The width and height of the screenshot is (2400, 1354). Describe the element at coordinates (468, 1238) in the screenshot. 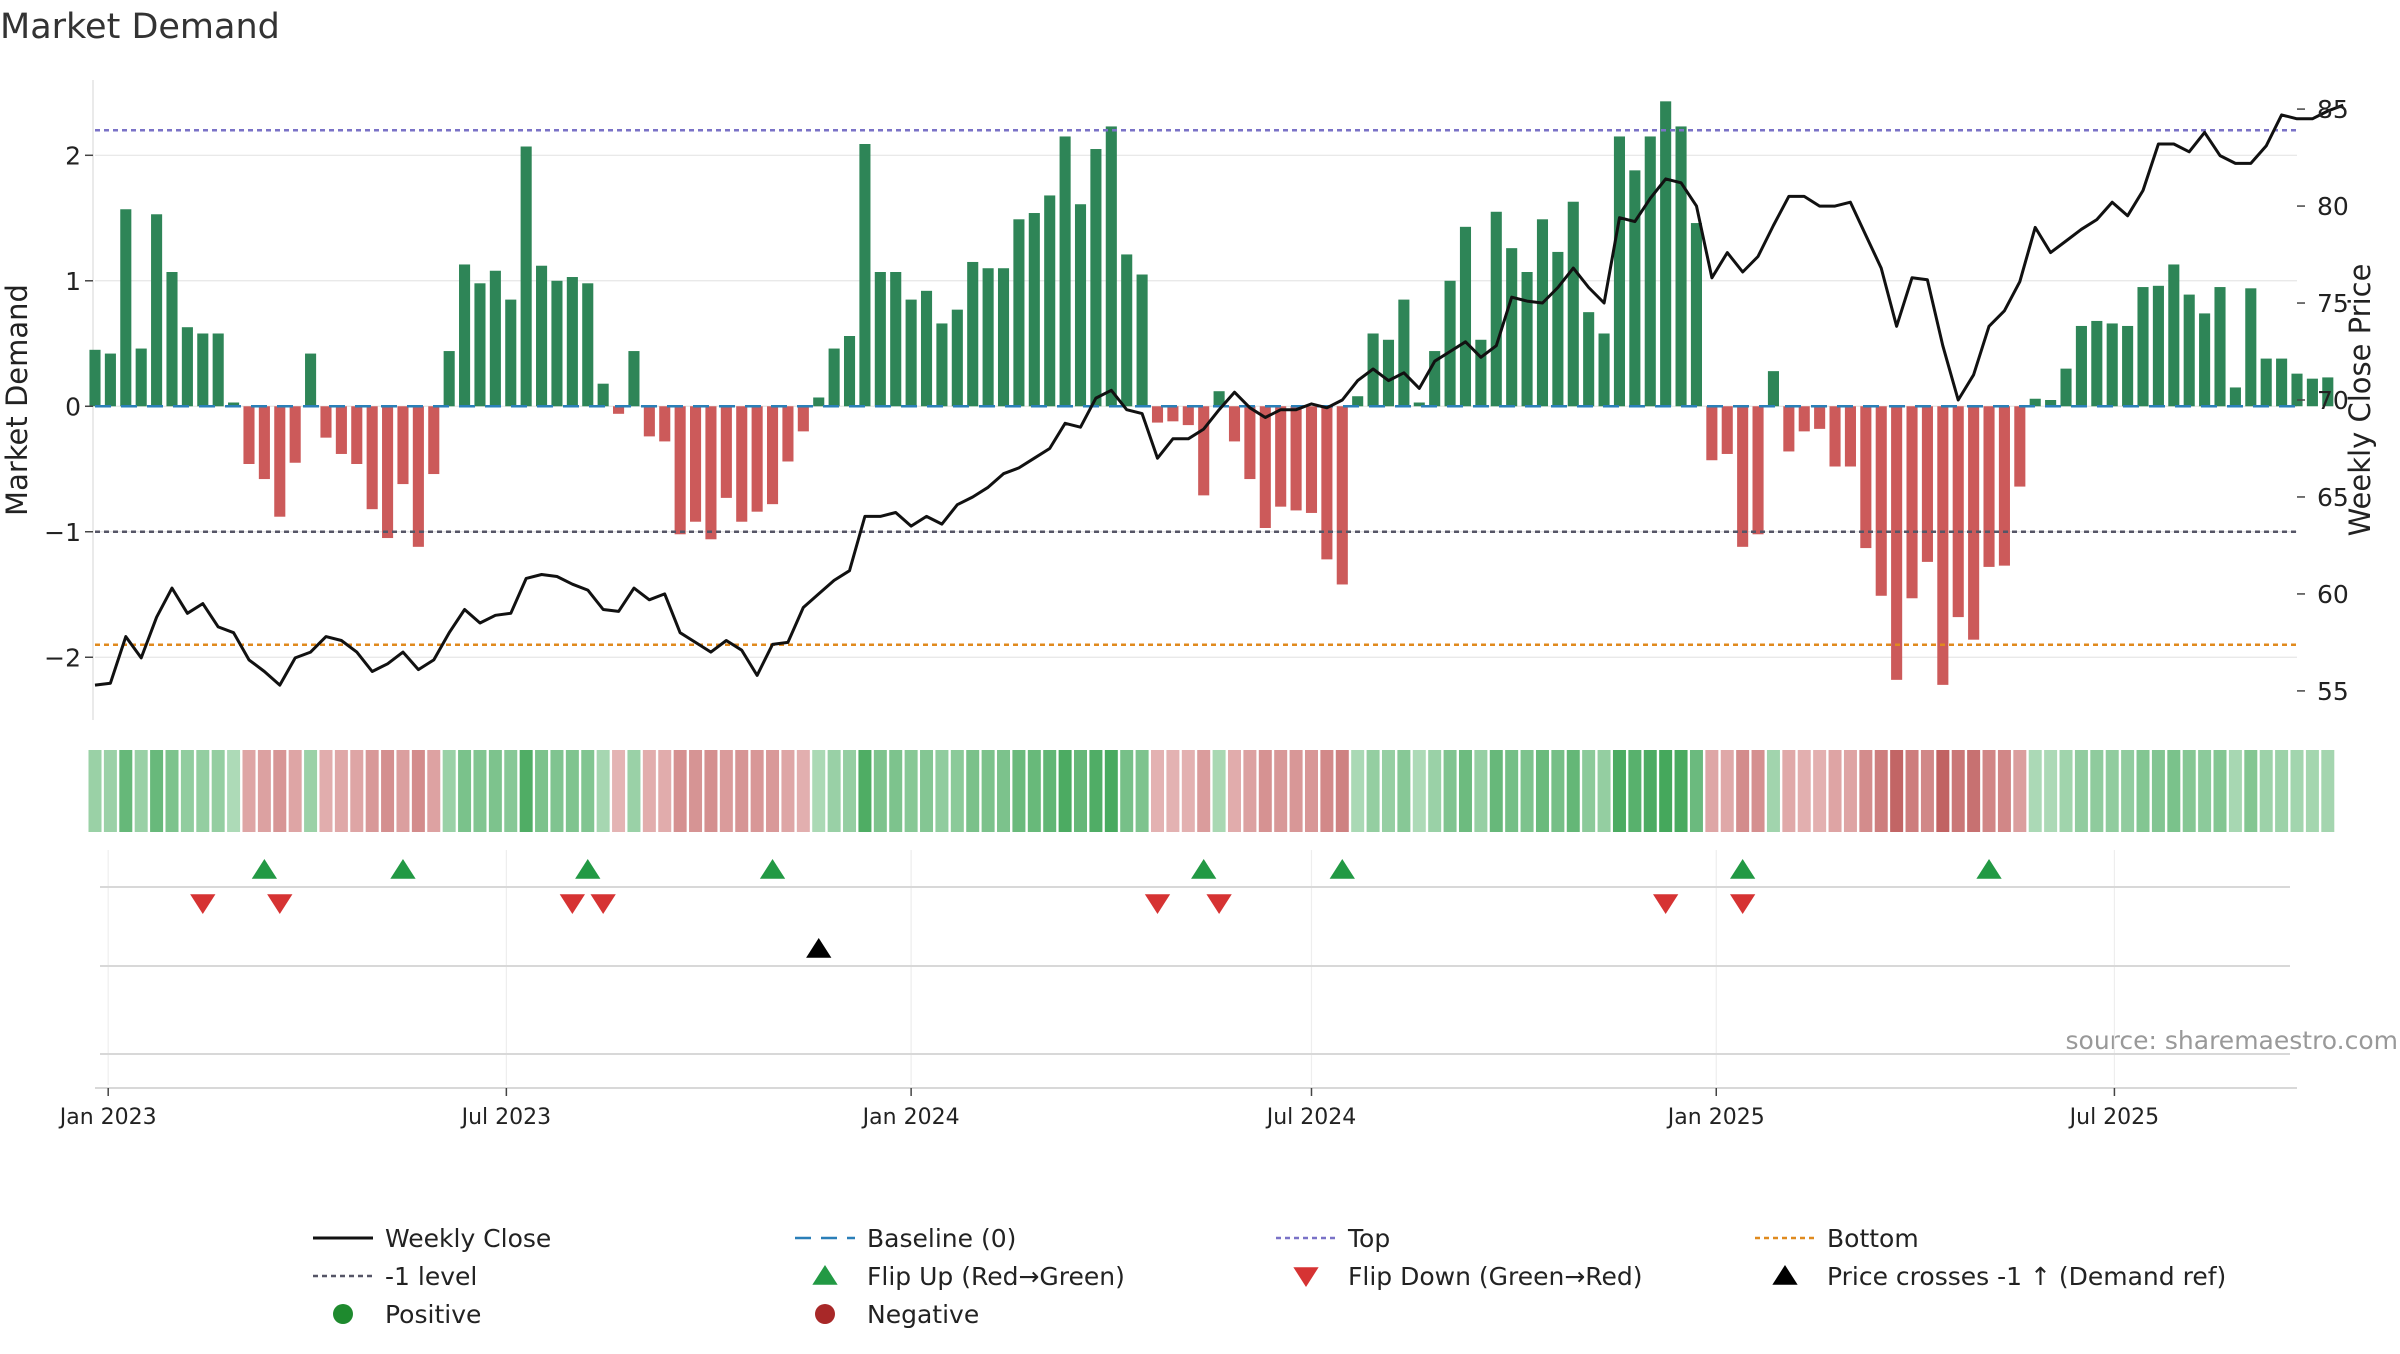

I see `legend-weekly-close-label: Weekly Close` at that location.